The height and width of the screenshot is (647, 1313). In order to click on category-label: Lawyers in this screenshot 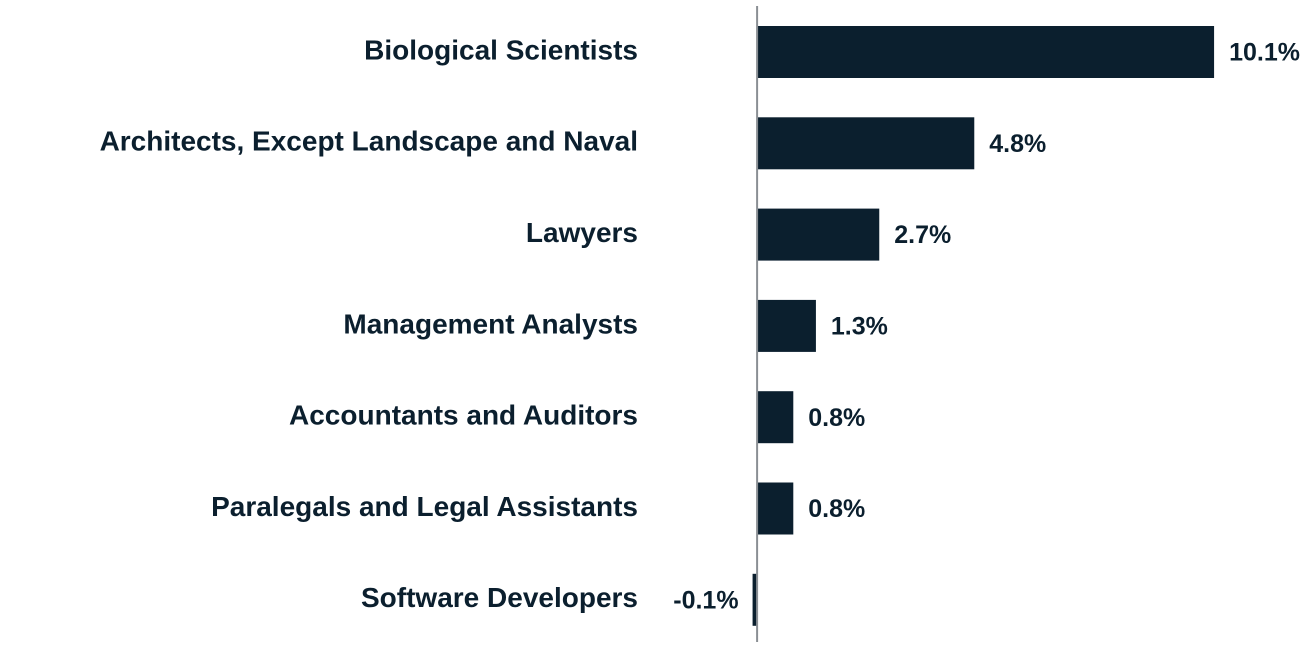, I will do `click(582, 232)`.